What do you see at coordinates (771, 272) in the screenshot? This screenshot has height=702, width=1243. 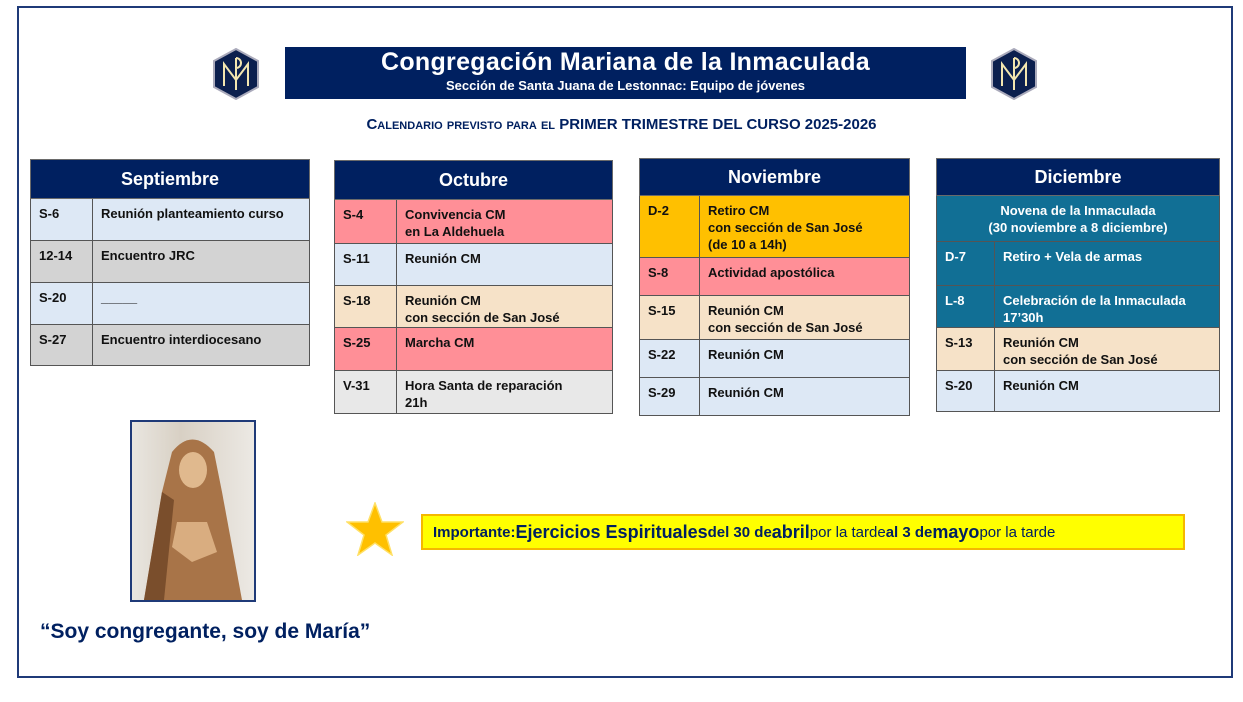 I see `event-description: Actividad apostólica` at bounding box center [771, 272].